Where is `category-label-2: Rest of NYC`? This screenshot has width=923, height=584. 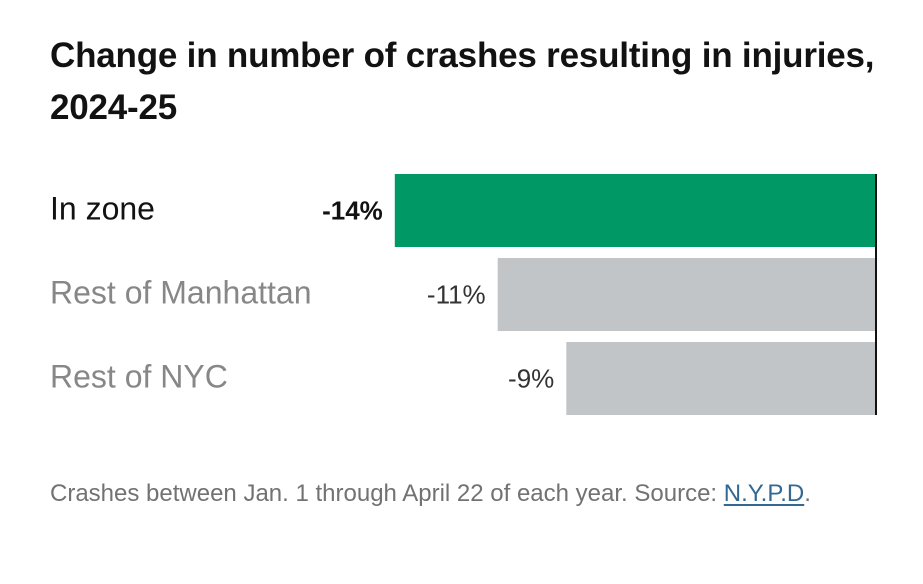
category-label-2: Rest of NYC is located at coordinates (139, 377).